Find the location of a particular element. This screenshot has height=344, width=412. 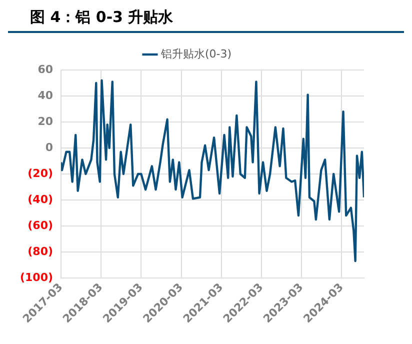

y-tick-label: 20 is located at coordinates (46, 121).